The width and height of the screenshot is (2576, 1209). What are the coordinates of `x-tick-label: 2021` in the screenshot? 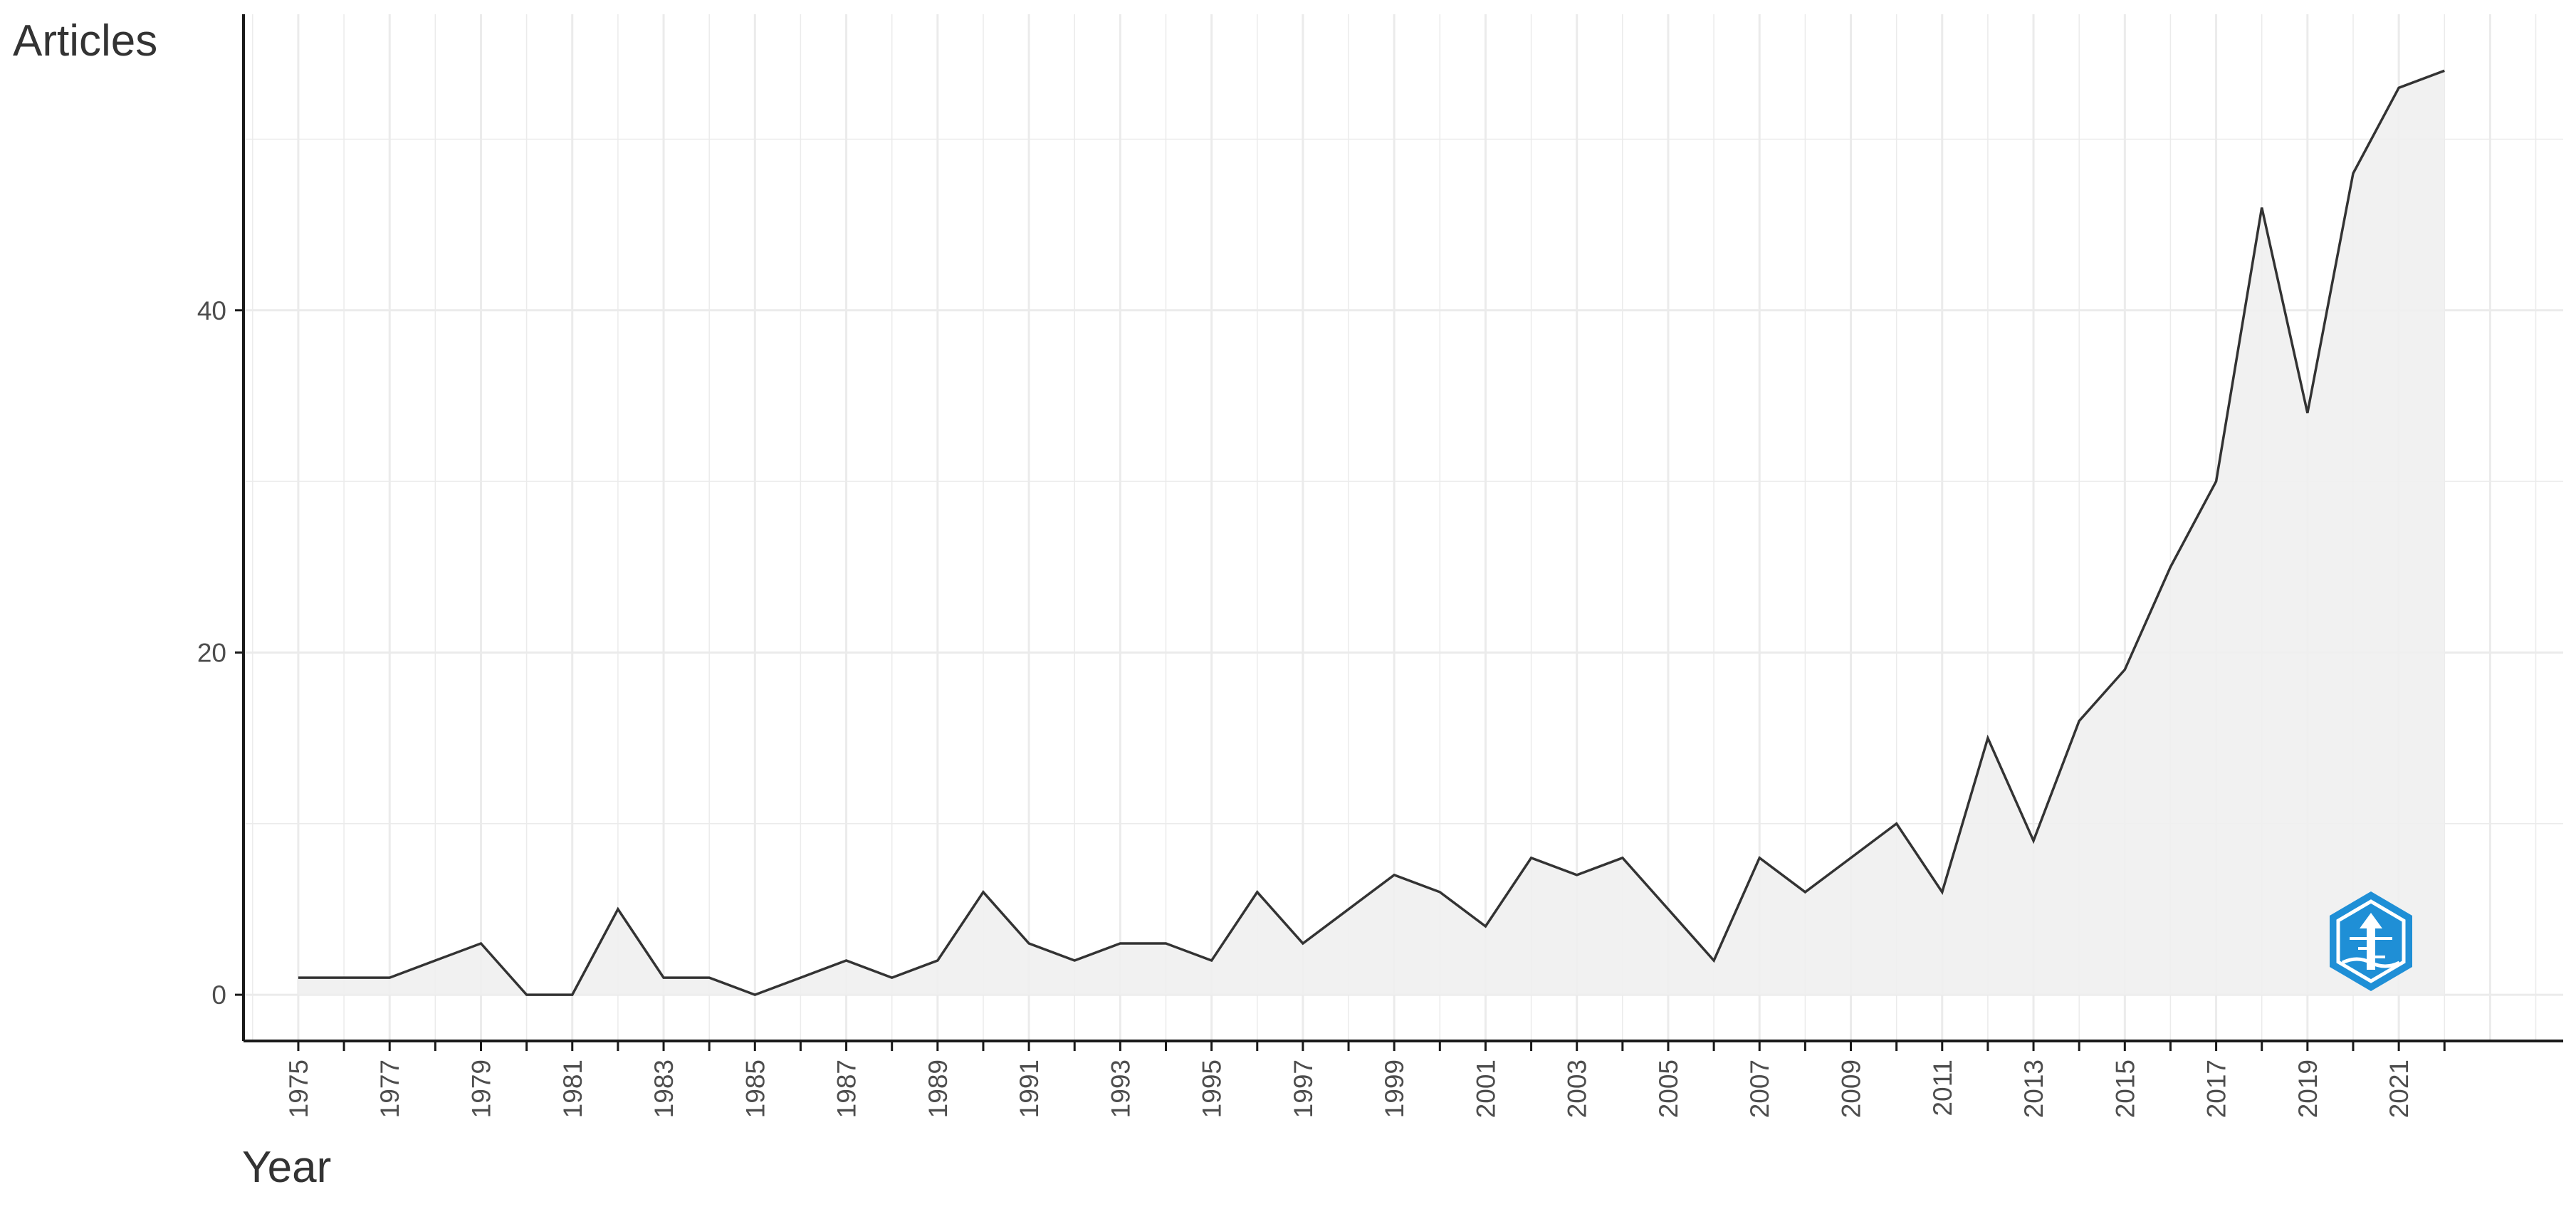 It's located at (2399, 1088).